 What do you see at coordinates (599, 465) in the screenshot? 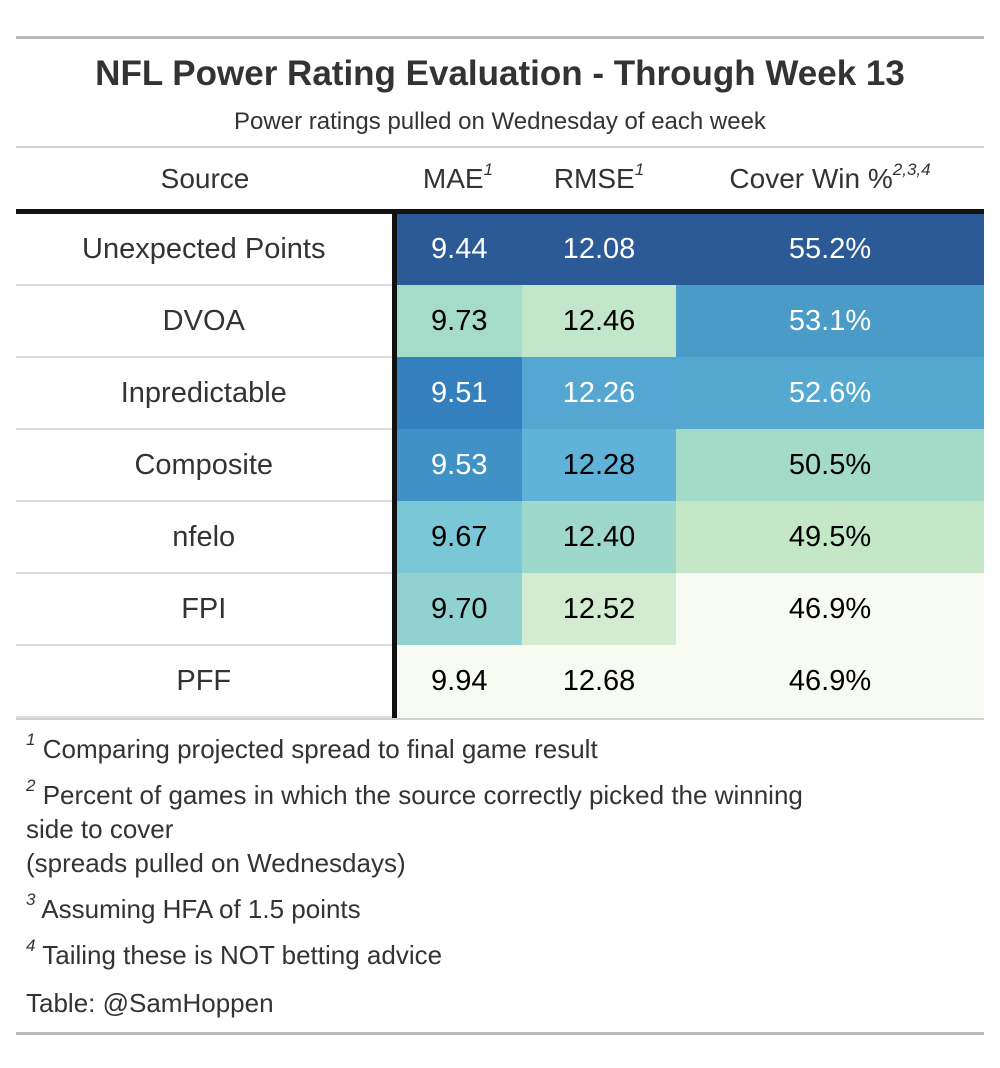
I see `cell-rmse: 12.28` at bounding box center [599, 465].